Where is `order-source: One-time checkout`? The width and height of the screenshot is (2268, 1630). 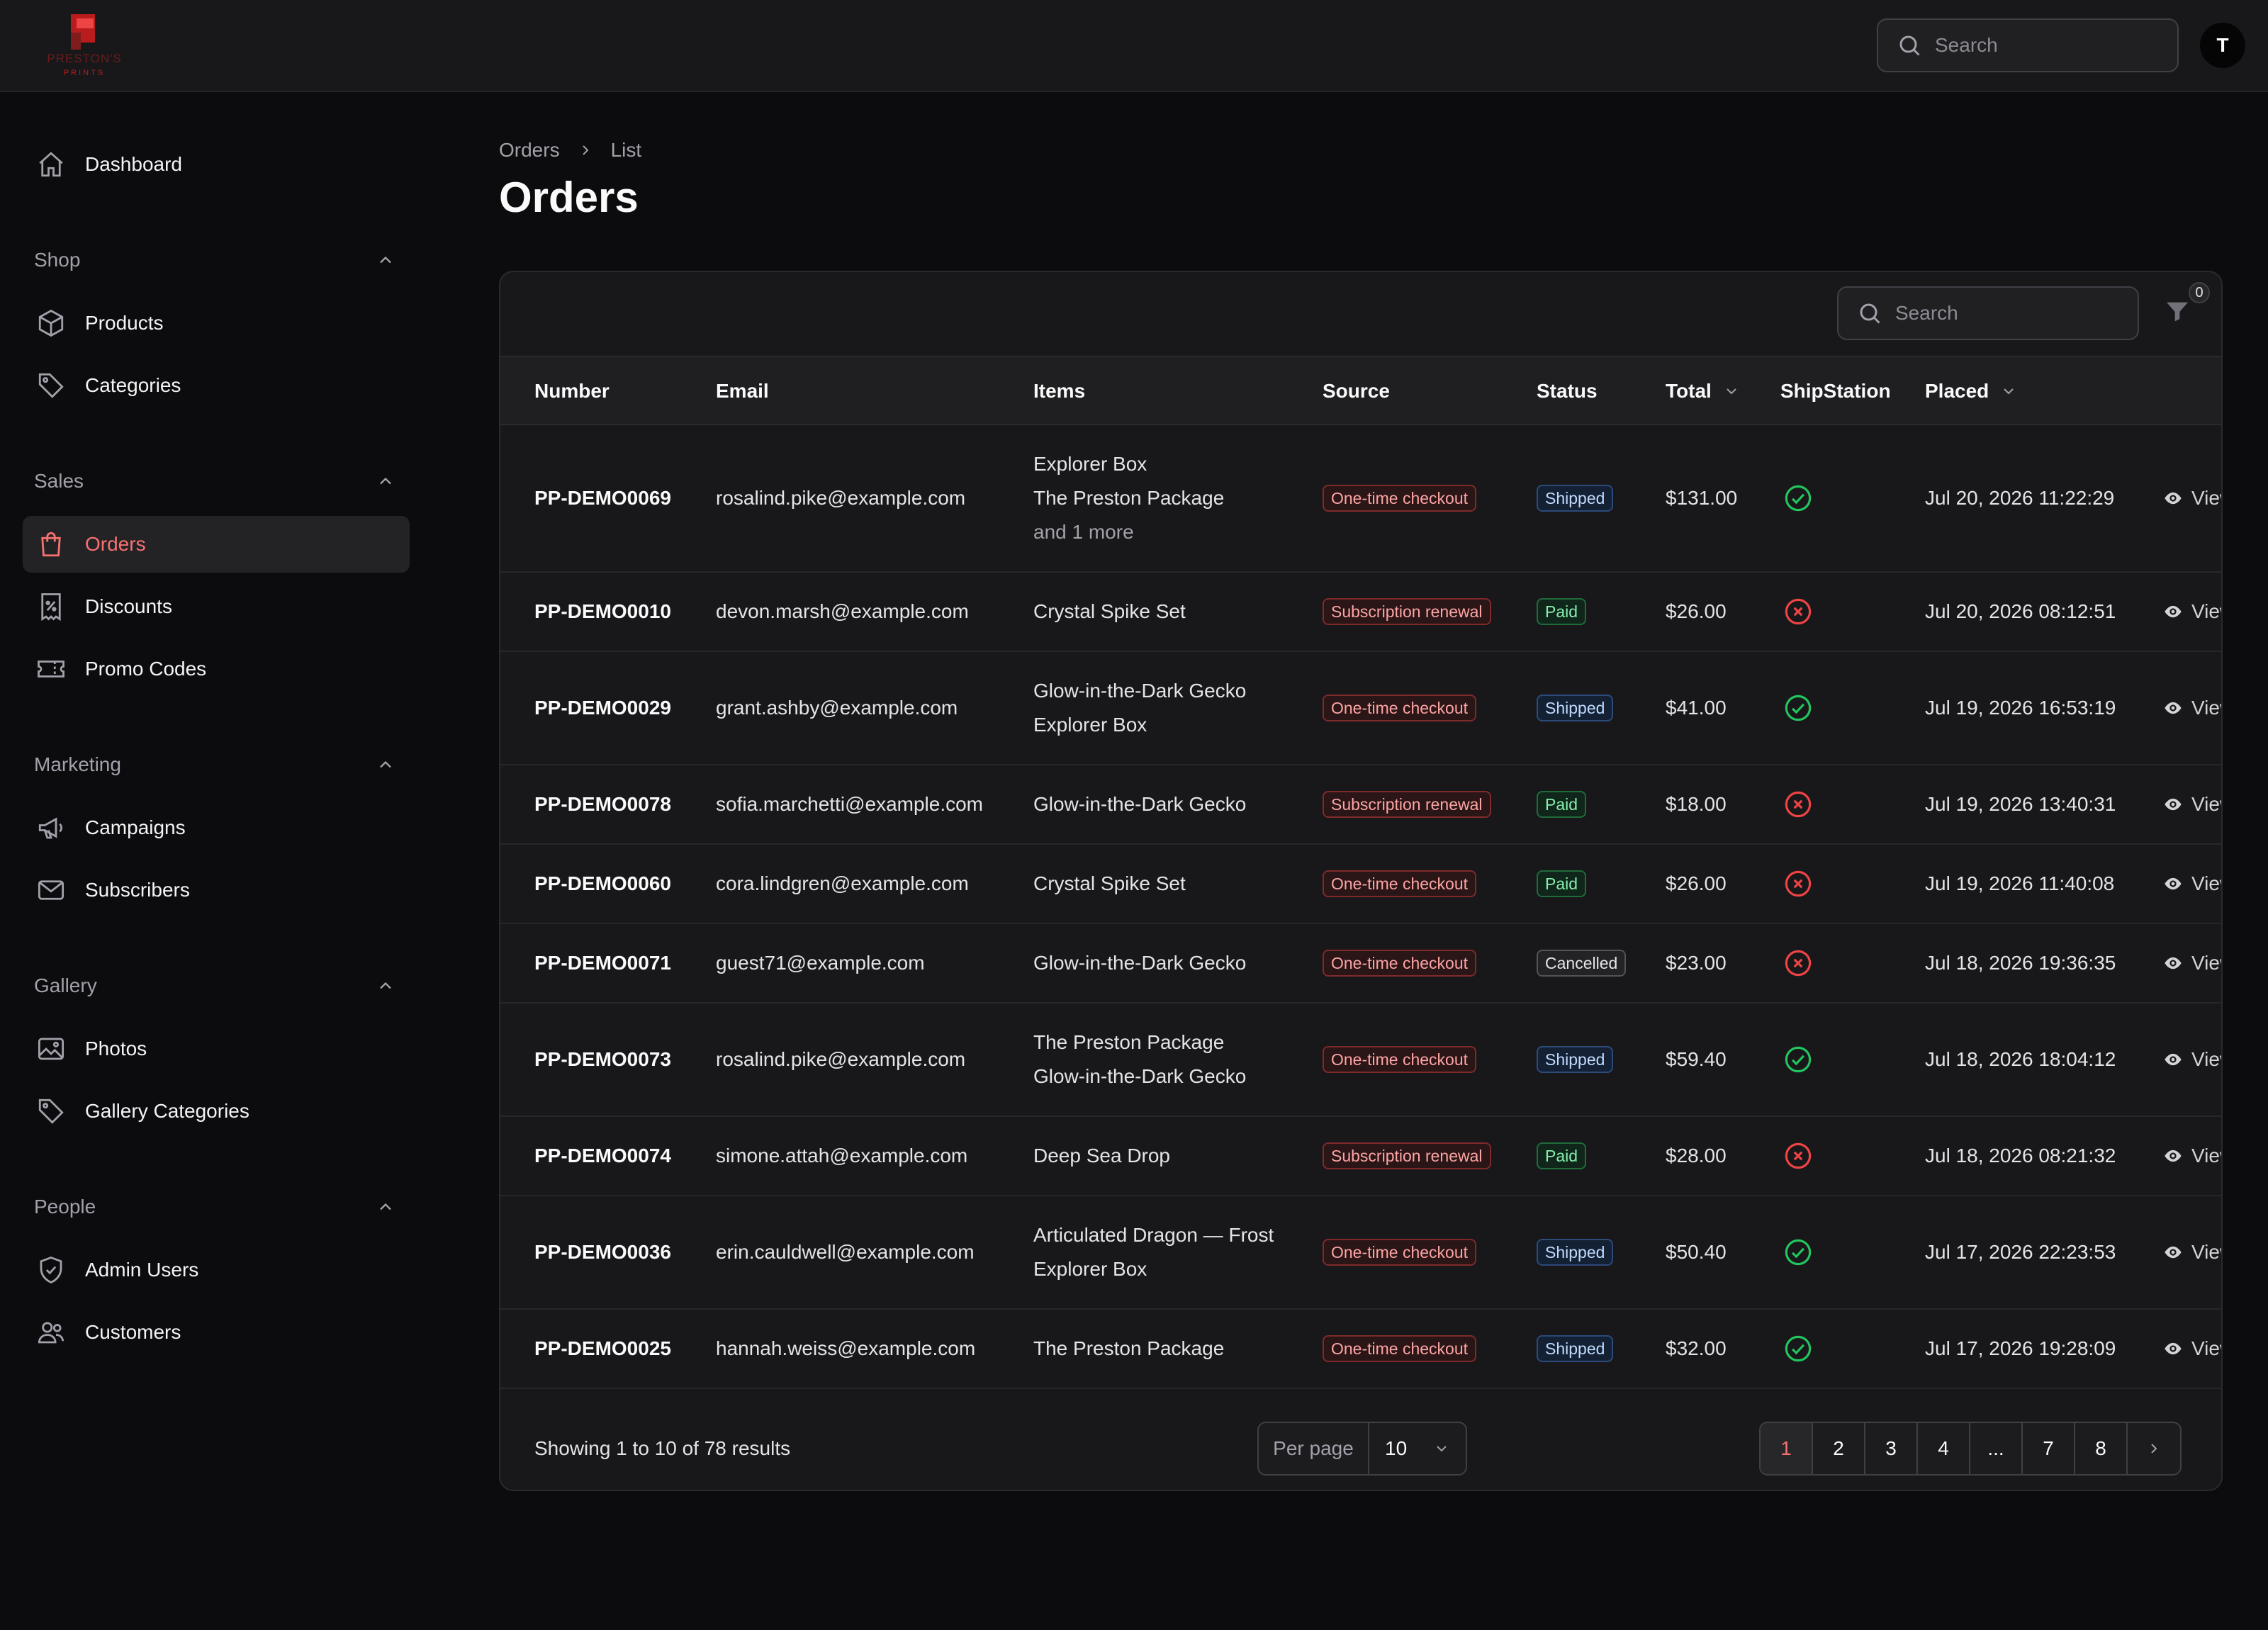 order-source: One-time checkout is located at coordinates (1400, 1059).